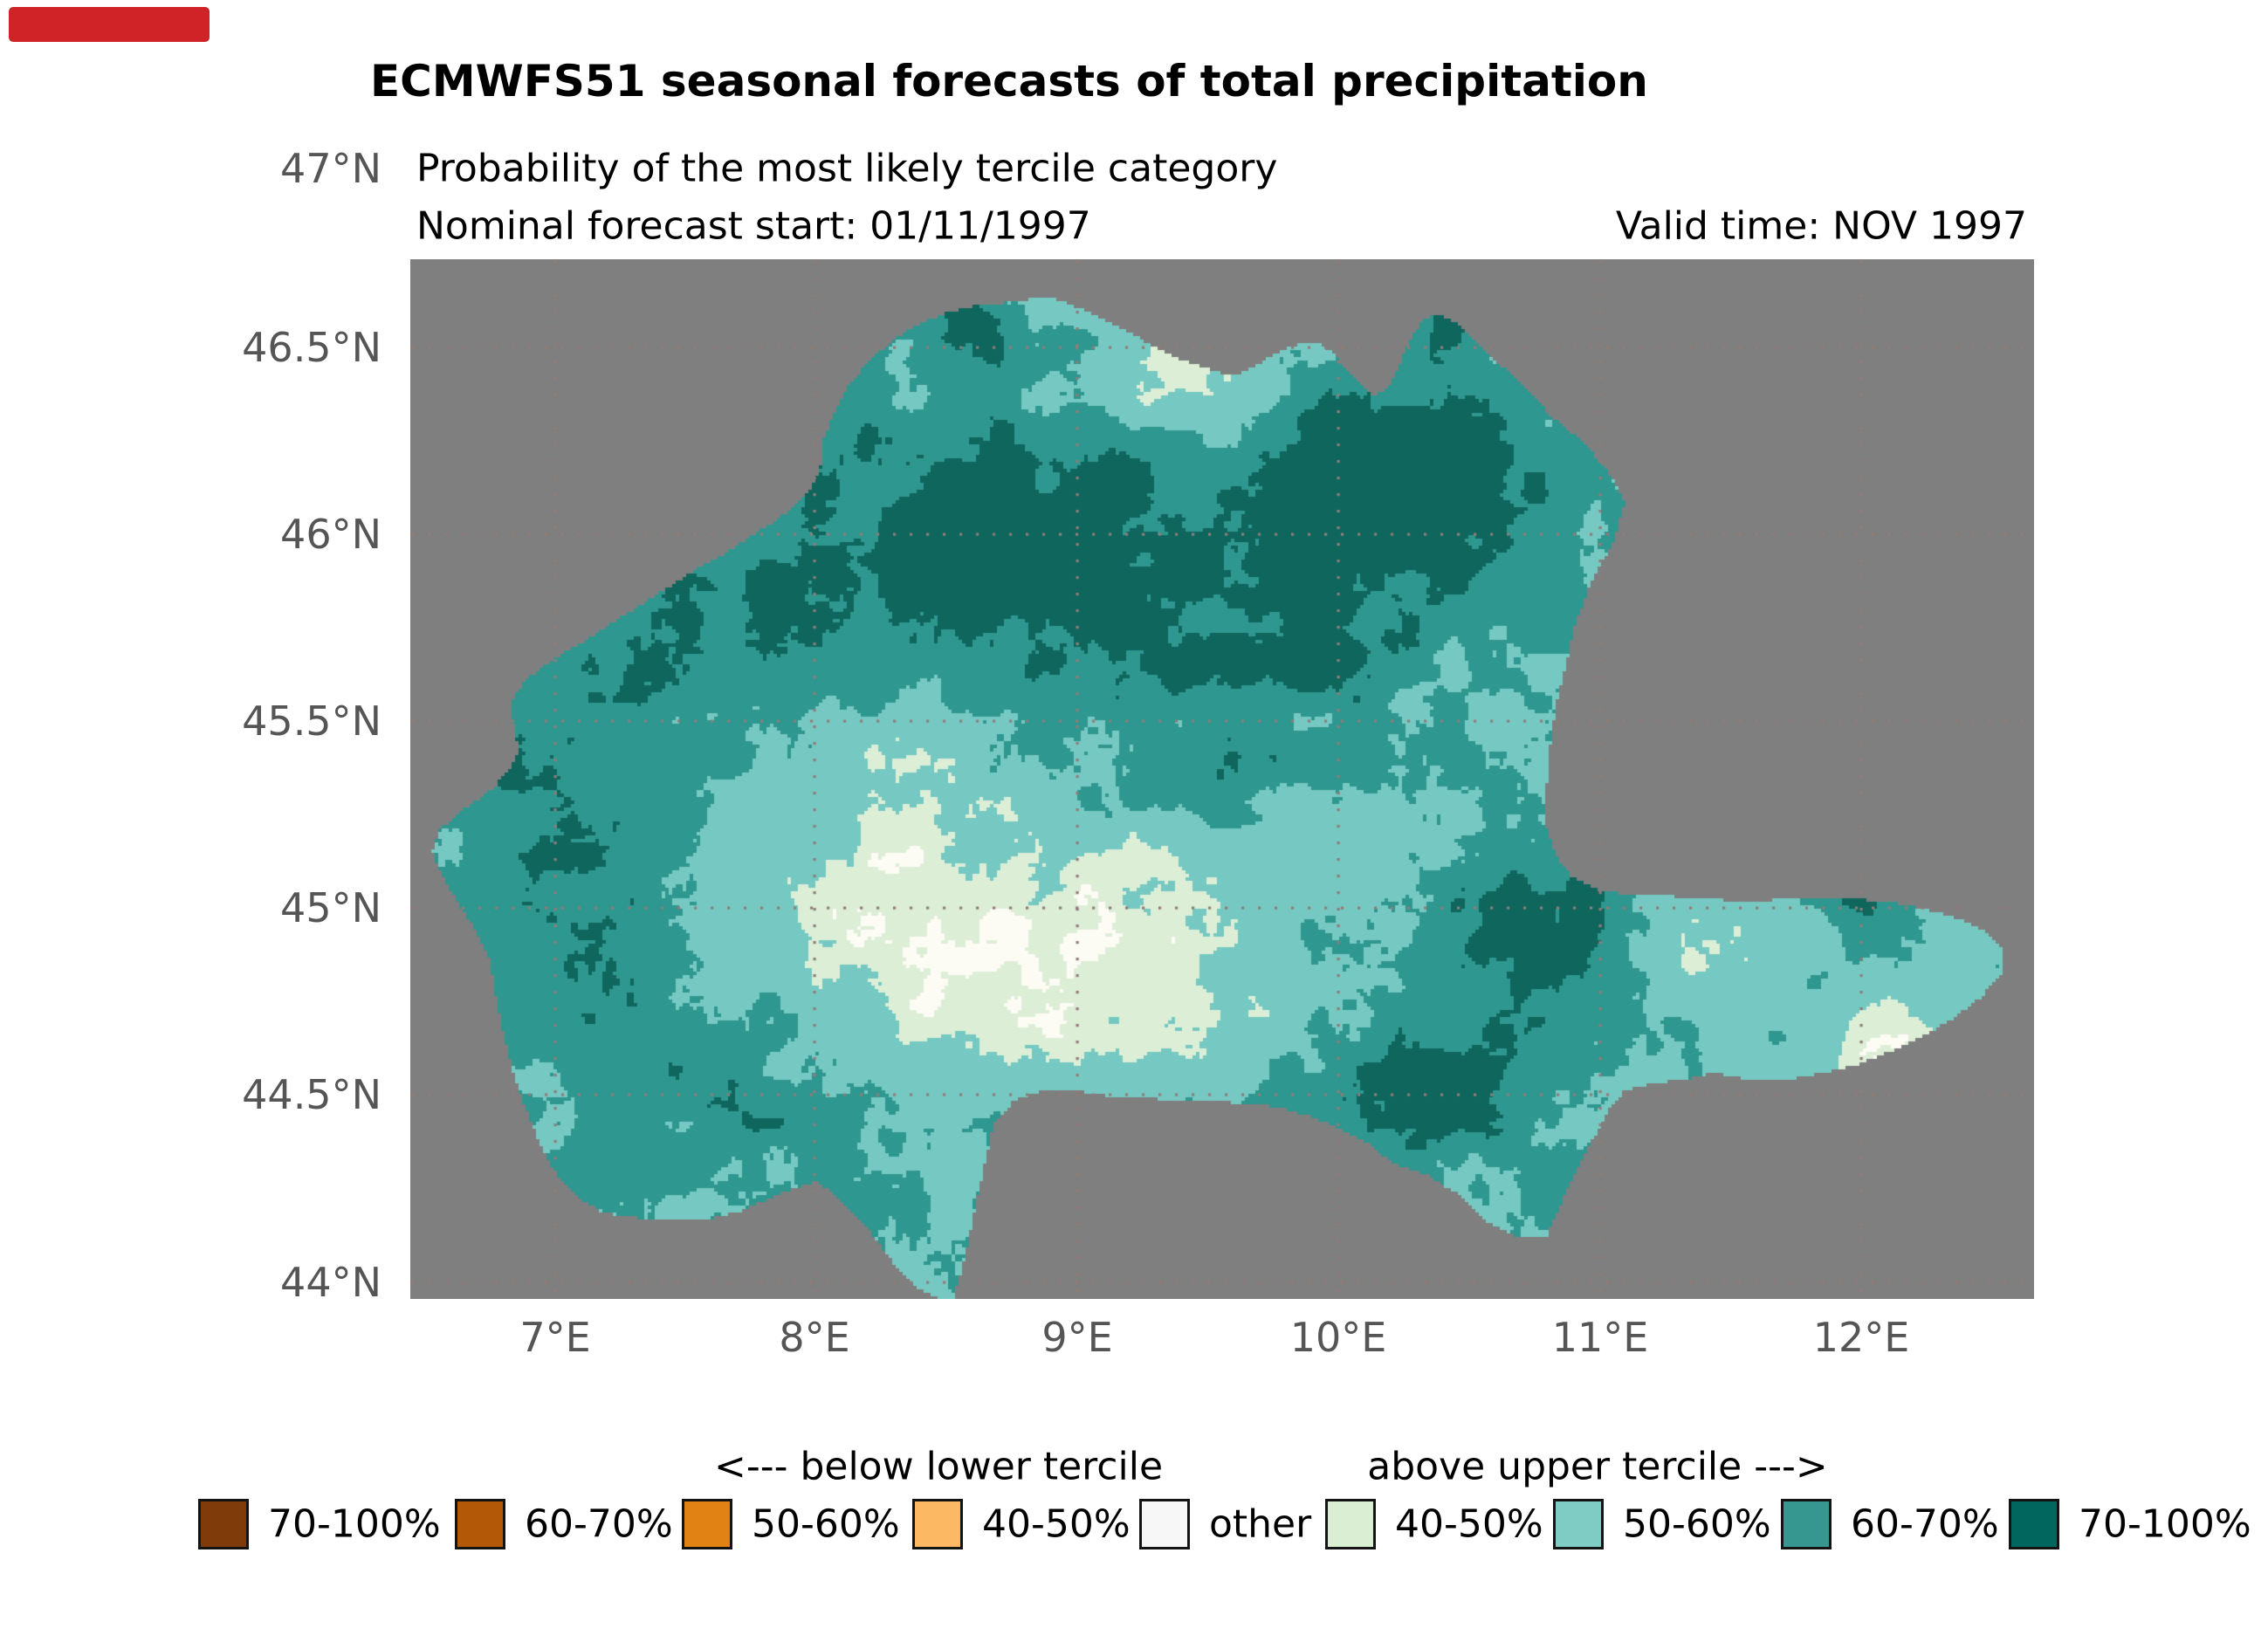  I want to click on lat-tick-label: 44°N, so click(330, 1282).